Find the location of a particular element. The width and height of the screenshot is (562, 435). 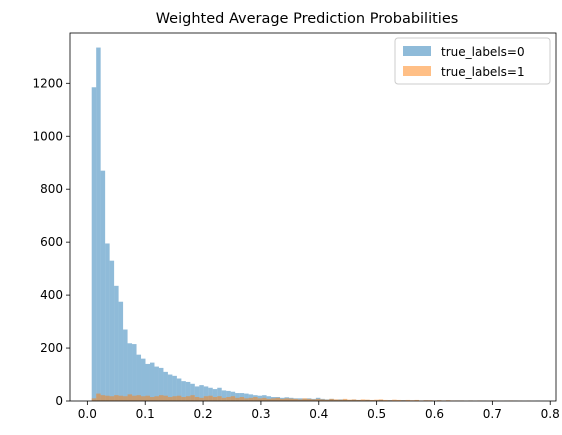

y-tick-label: 600 is located at coordinates (51, 242).